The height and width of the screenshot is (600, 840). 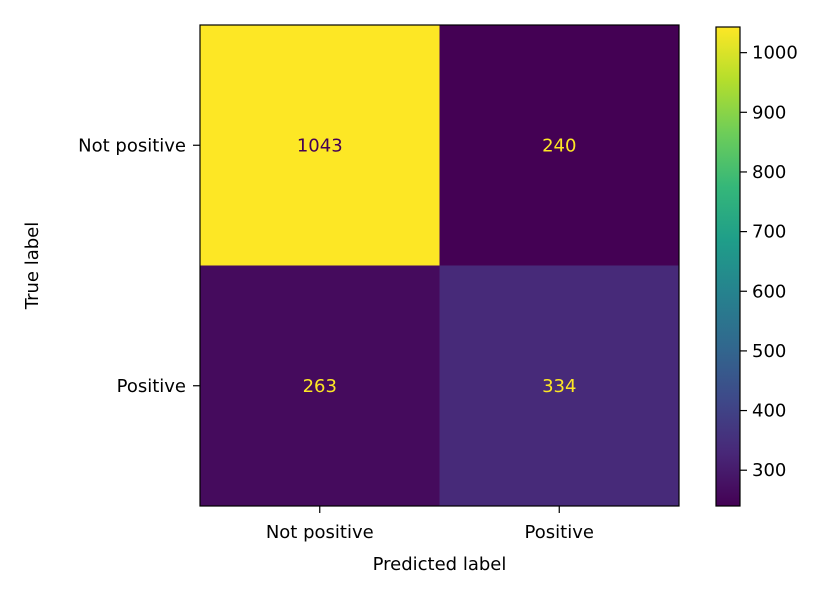 I want to click on cell-value-label: 1043, so click(x=320, y=145).